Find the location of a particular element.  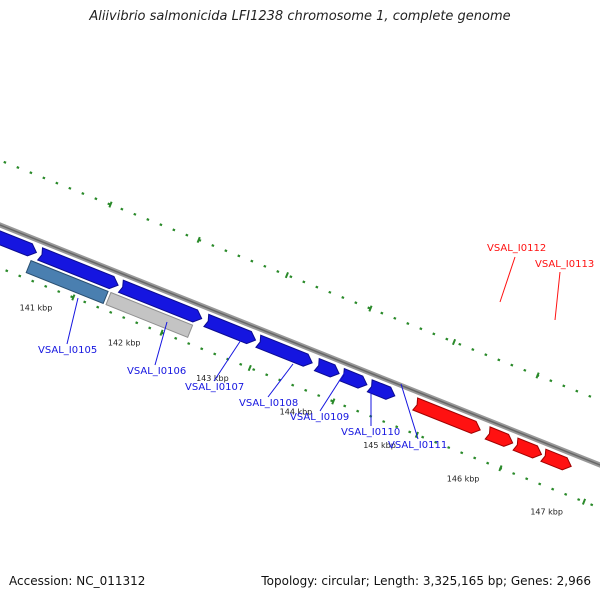

gene-label: VSAL_I0111 is located at coordinates (417, 445).